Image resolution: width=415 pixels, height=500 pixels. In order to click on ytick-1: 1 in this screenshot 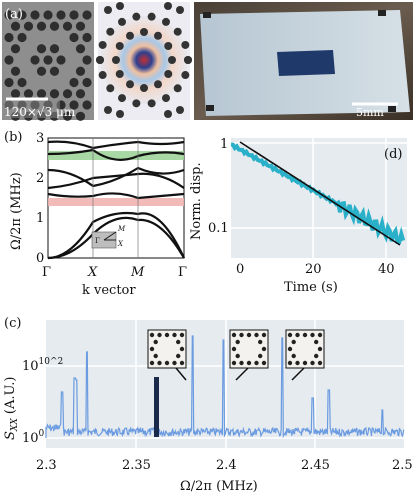, I will do `click(40, 218)`.